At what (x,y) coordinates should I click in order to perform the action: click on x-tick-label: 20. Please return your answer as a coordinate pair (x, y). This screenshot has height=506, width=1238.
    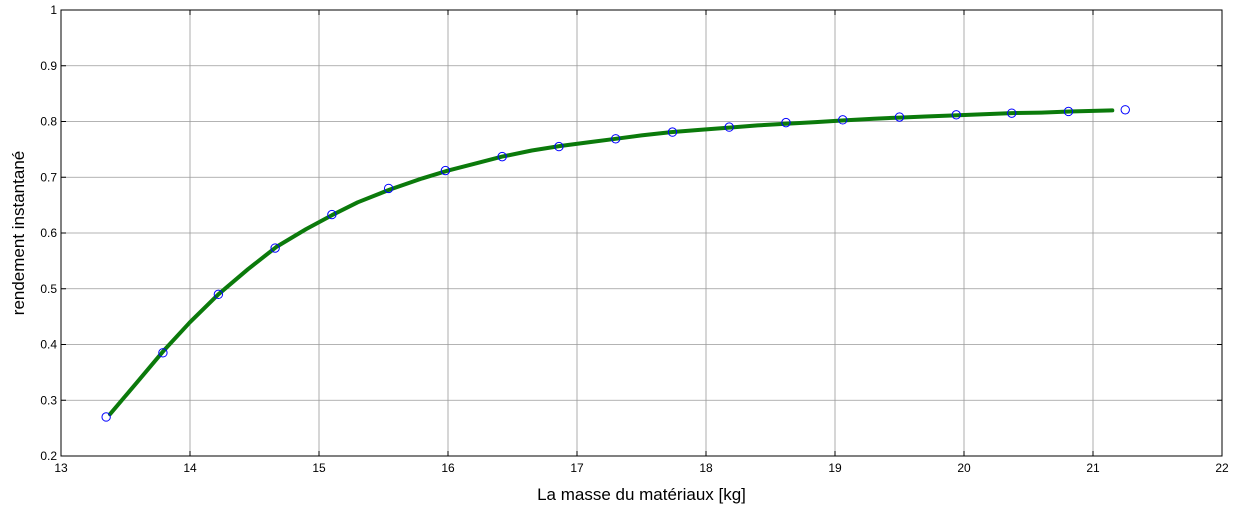
    Looking at the image, I should click on (964, 468).